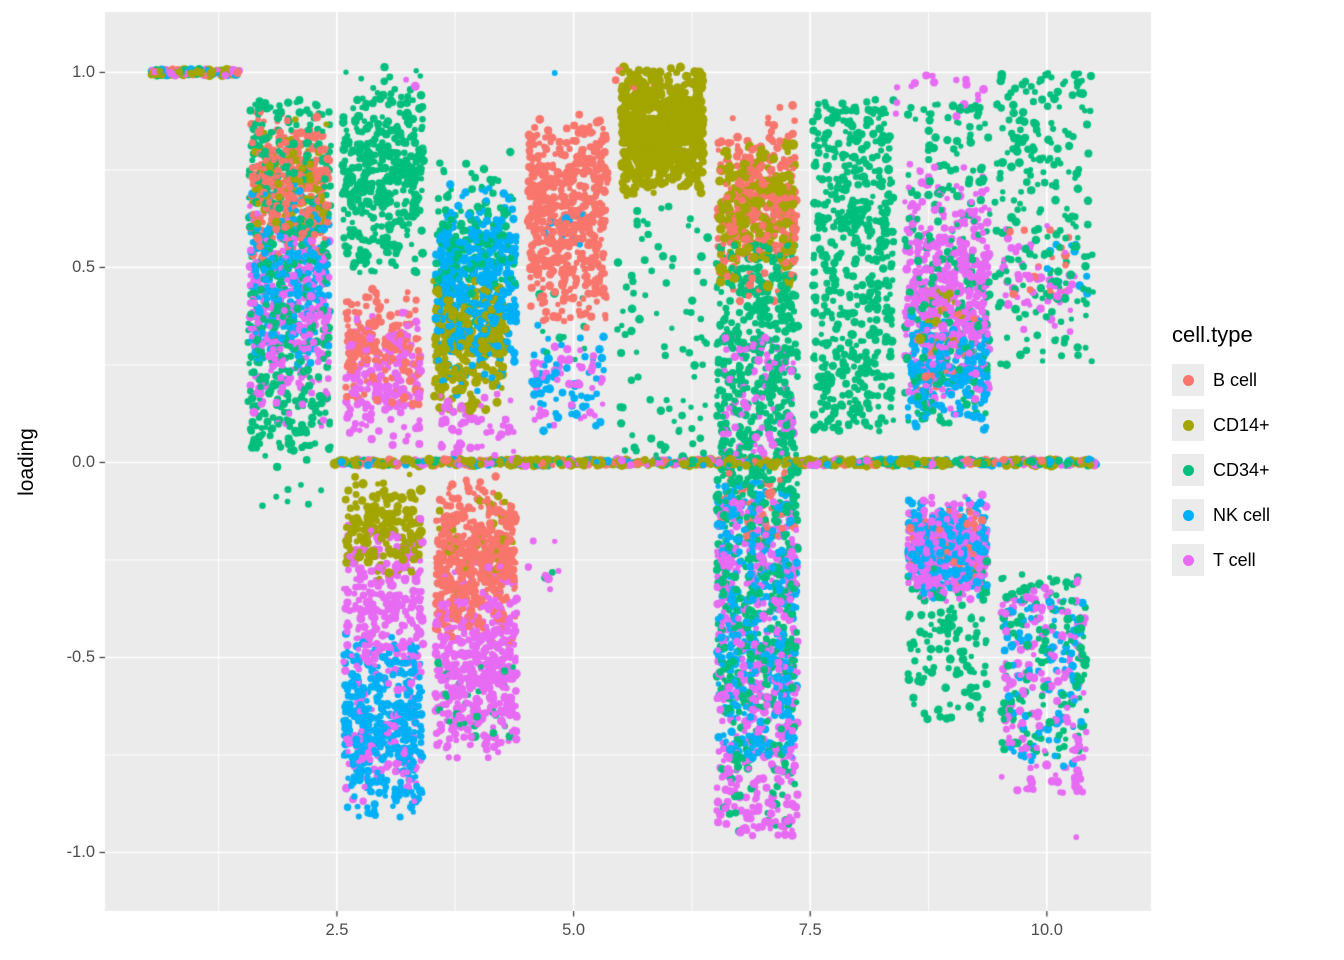 The width and height of the screenshot is (1344, 960). I want to click on x-tick-label: 10.0, so click(1046, 930).